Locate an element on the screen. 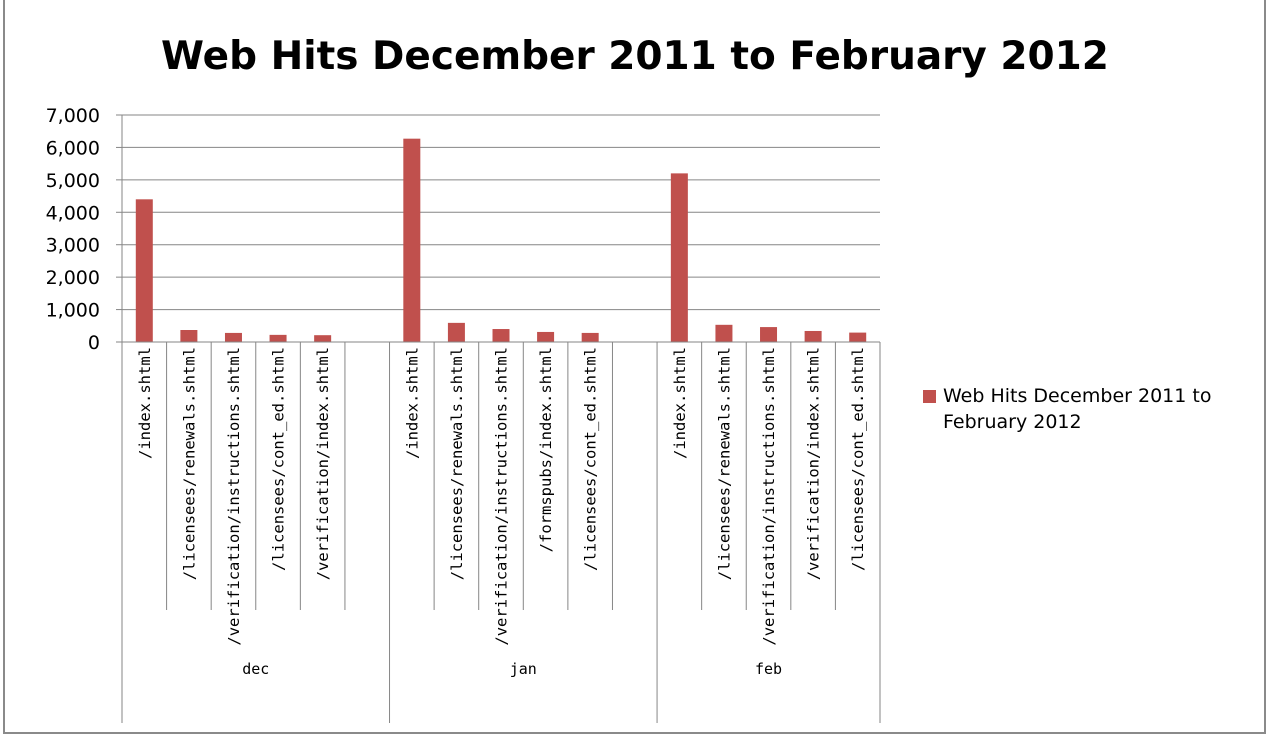 The height and width of the screenshot is (735, 1270). chart-title: Web Hits December 2011 to February 2012 is located at coordinates (635, 56).